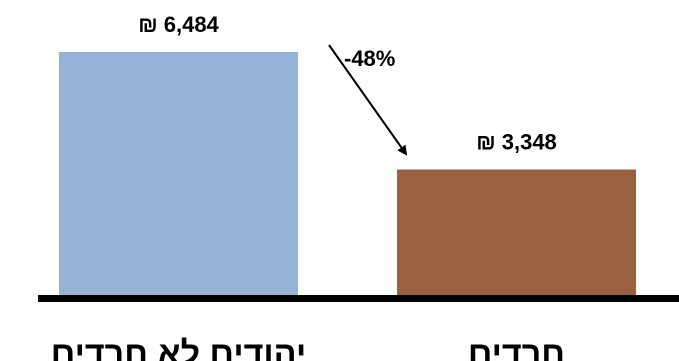 The height and width of the screenshot is (361, 679). What do you see at coordinates (178, 24) in the screenshot?
I see `bar-value-label-0: ₪ 6,484` at bounding box center [178, 24].